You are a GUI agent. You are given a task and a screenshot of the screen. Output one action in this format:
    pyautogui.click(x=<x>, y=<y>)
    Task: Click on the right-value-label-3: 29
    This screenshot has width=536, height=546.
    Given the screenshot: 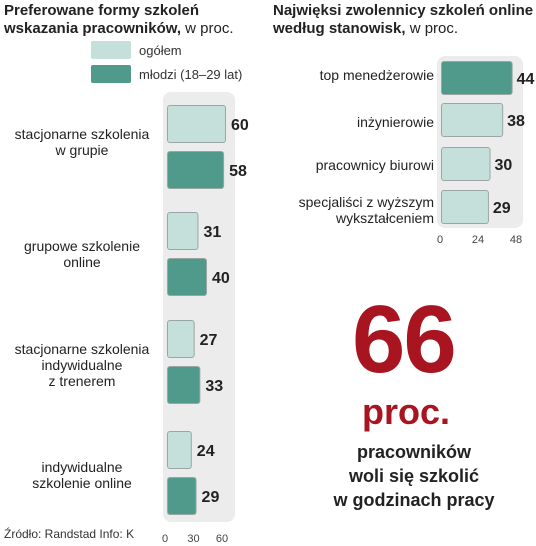 What is the action you would take?
    pyautogui.click(x=502, y=208)
    